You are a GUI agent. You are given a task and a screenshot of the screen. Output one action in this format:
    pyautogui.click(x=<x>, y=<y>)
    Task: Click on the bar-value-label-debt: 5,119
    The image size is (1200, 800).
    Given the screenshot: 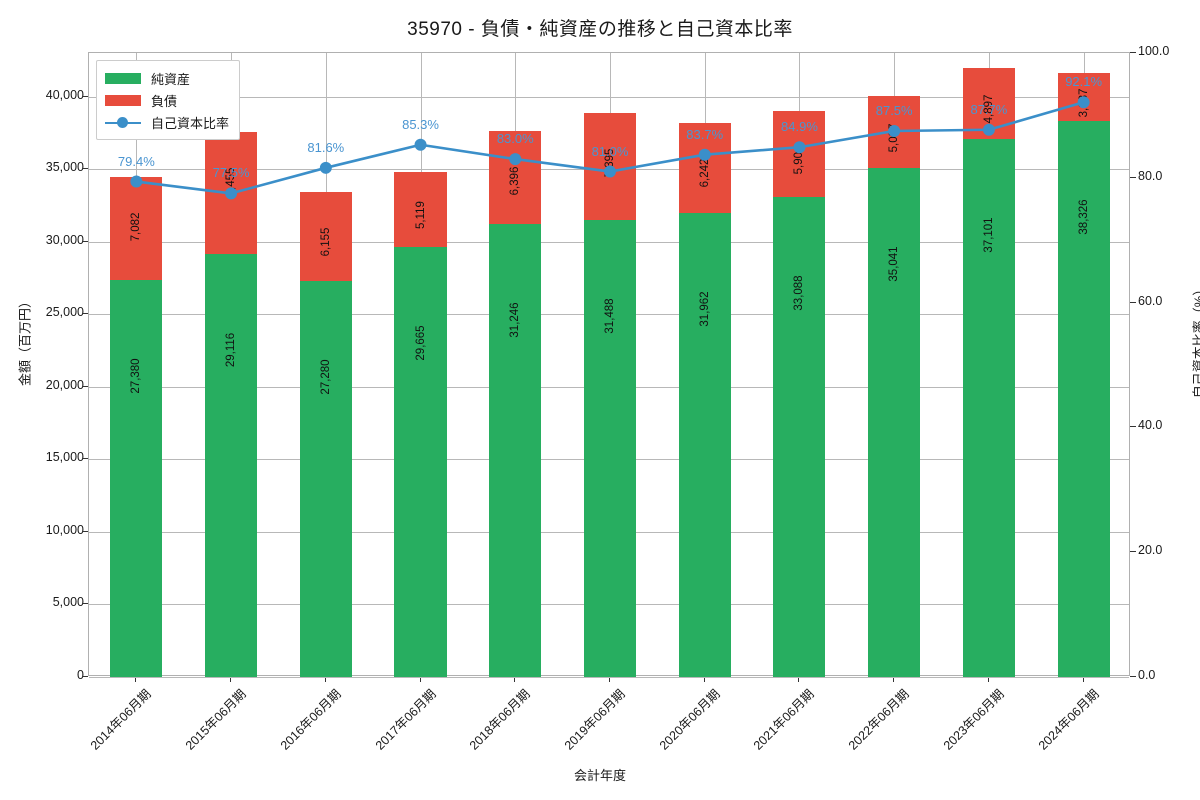 What is the action you would take?
    pyautogui.click(x=420, y=215)
    